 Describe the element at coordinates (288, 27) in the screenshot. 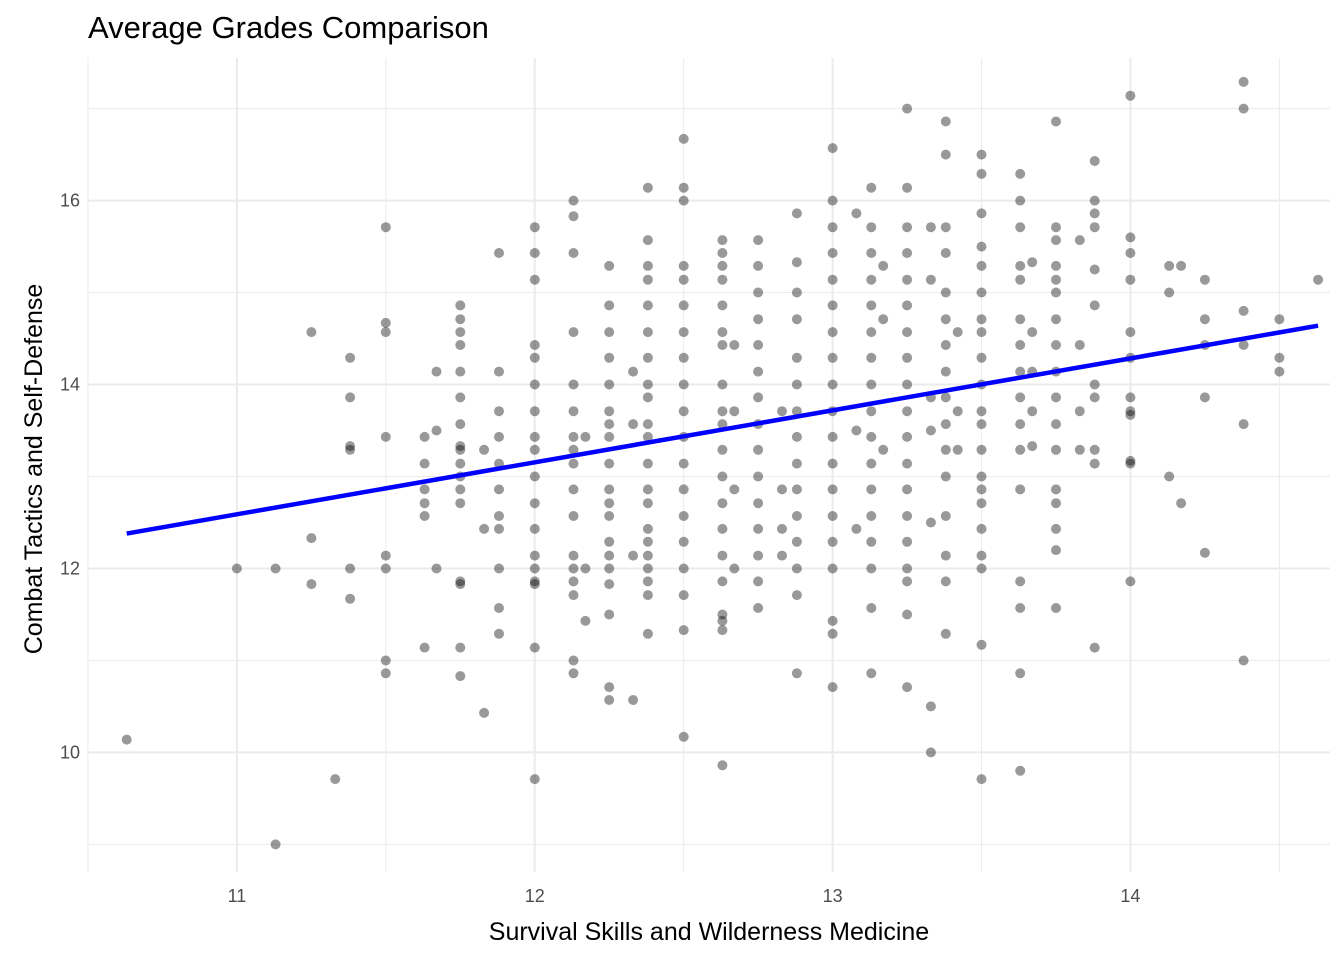

I see `chart-title: Average Grades Comparison` at that location.